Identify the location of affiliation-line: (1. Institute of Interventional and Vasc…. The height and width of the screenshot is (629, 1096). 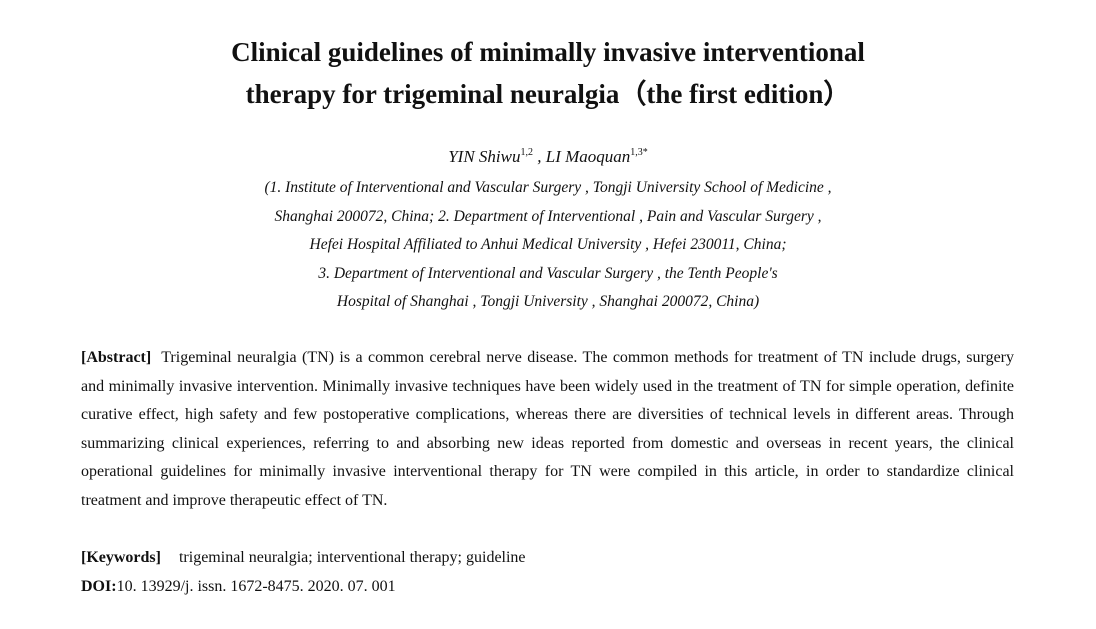
(548, 187).